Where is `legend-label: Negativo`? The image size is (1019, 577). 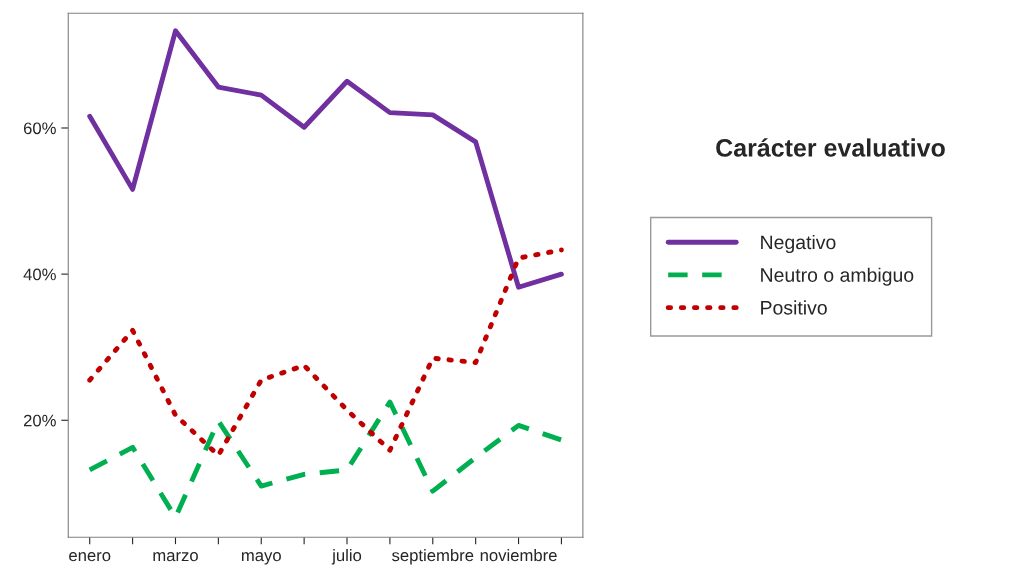
legend-label: Negativo is located at coordinates (798, 244).